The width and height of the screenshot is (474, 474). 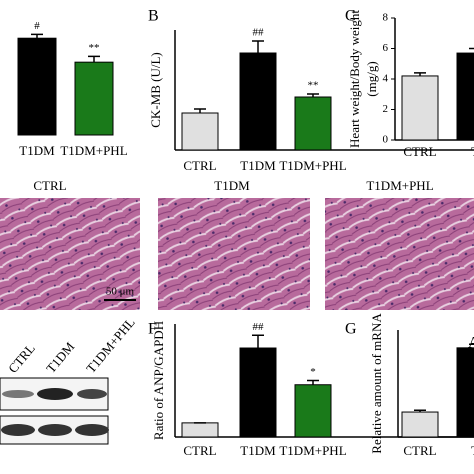 I want to click on y-tick-label: 2, so click(x=386, y=109).